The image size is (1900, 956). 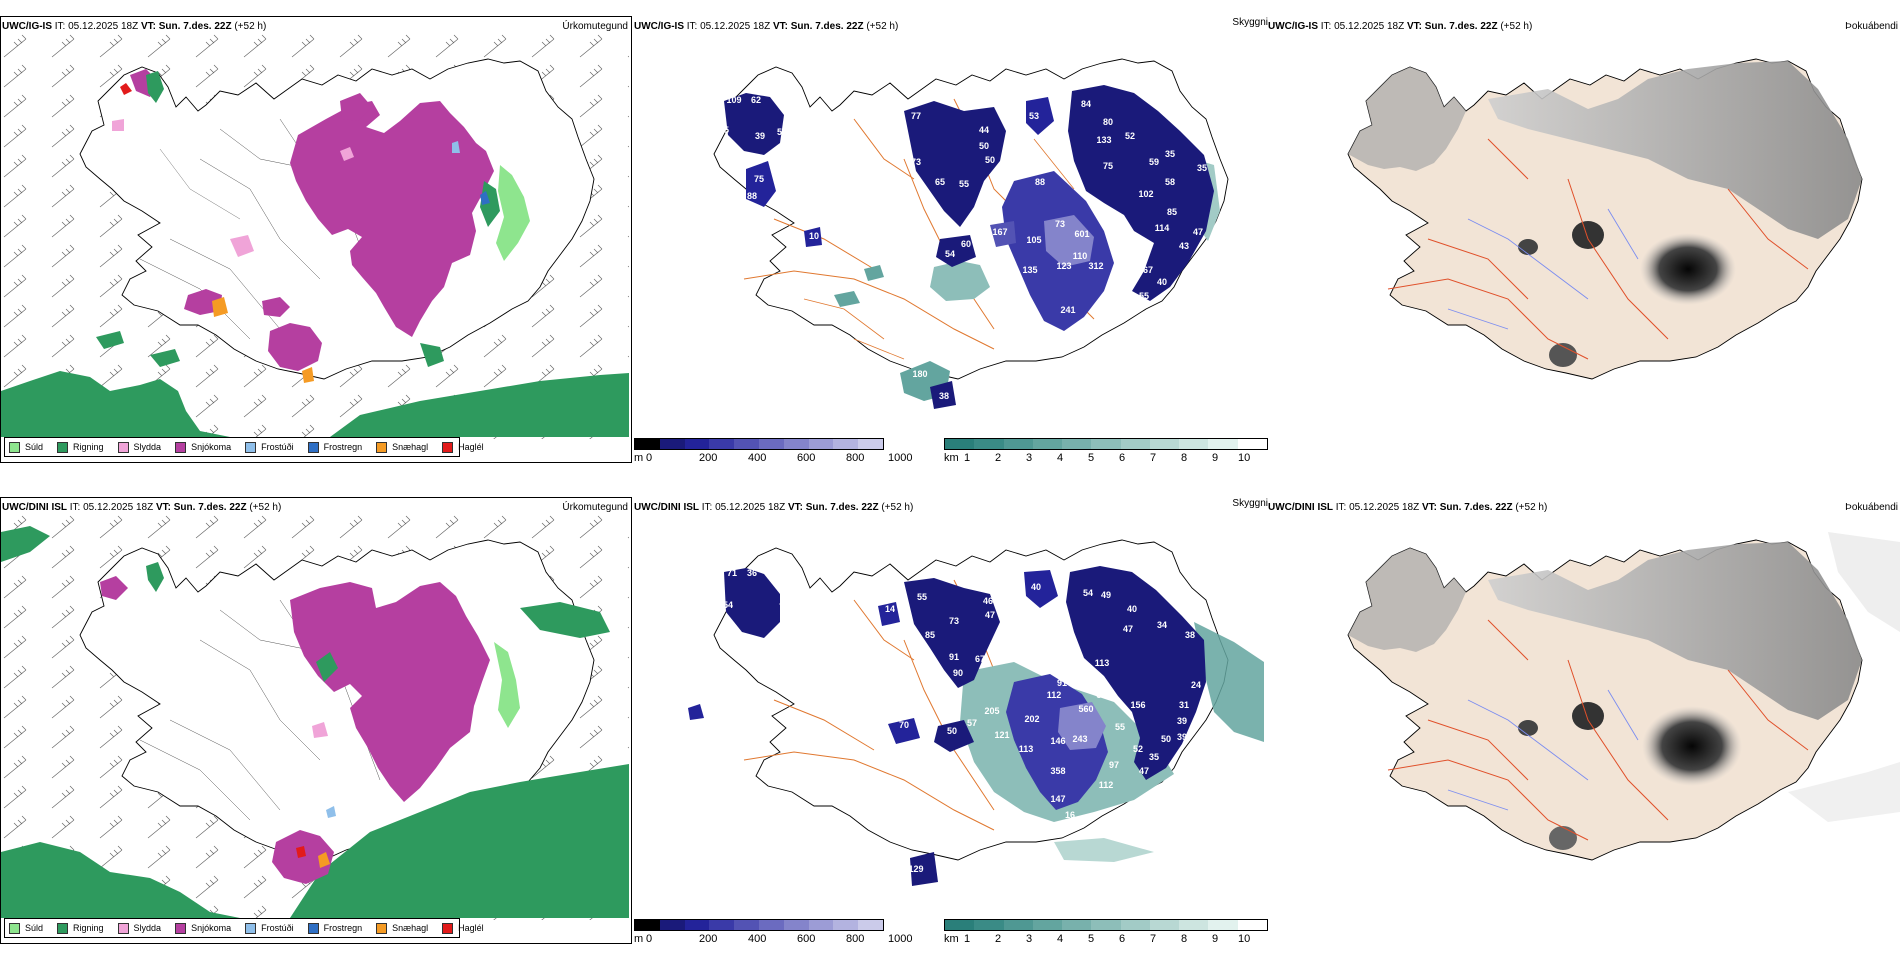 I want to click on cloud-base-value-label: 560, so click(x=1085, y=709).